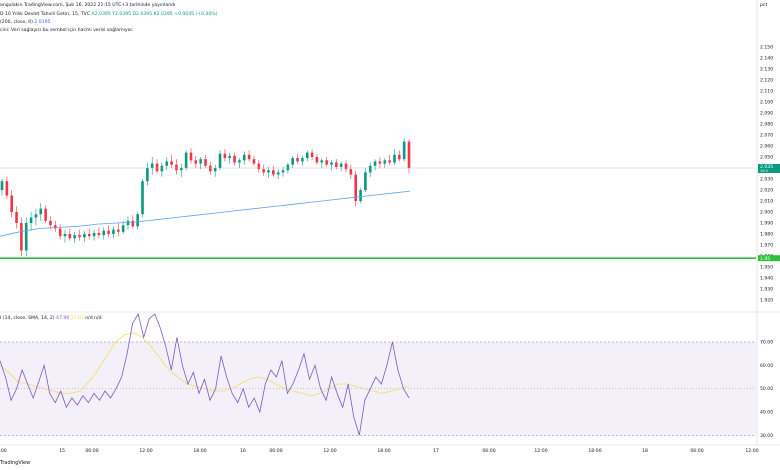 The image size is (780, 470). I want to click on price-axis-unit: pct, so click(763, 5).